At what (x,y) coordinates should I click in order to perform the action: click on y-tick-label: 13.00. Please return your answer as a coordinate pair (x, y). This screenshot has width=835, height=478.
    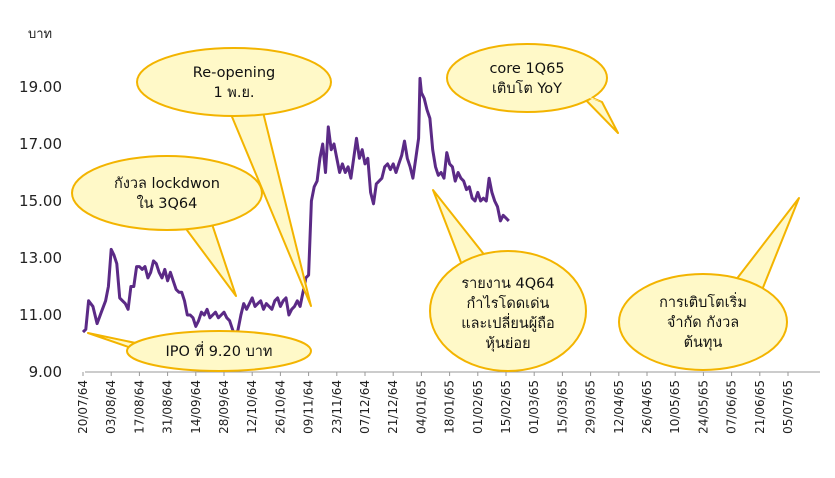
    Looking at the image, I should click on (40, 258).